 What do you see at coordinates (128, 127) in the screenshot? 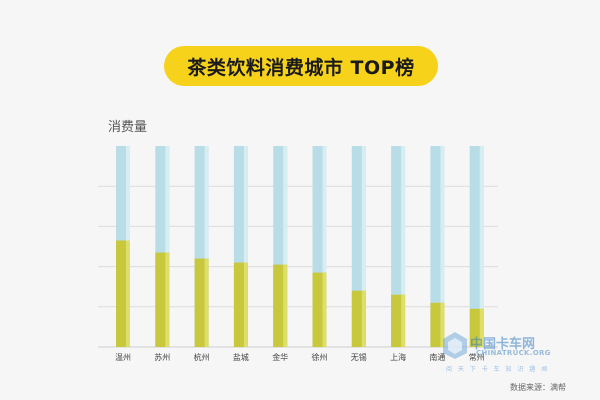
I see `y-axis-label: 消费量` at bounding box center [128, 127].